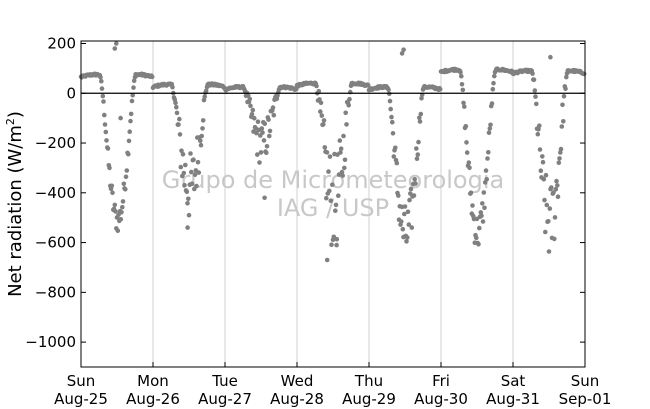  I want to click on x-tick-day: Thu, so click(368, 381).